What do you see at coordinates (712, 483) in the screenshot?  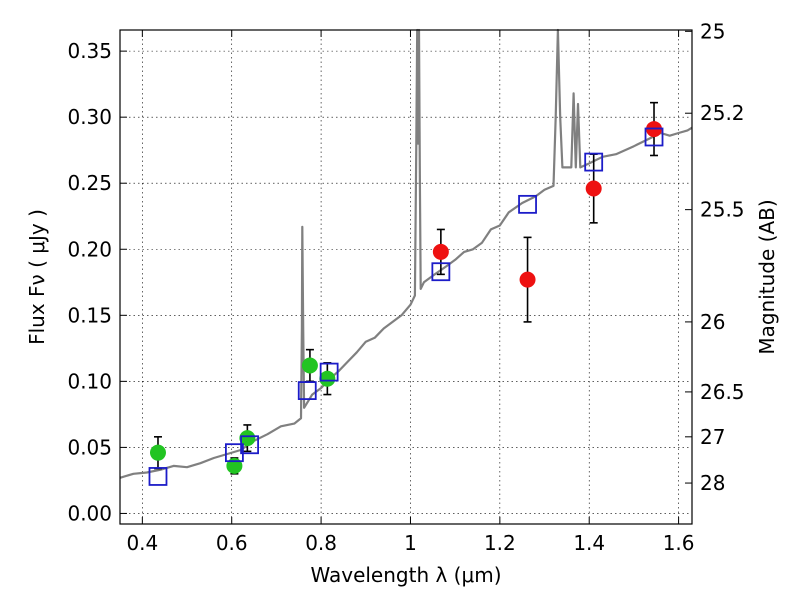 I see `y2-tick-label: 28` at bounding box center [712, 483].